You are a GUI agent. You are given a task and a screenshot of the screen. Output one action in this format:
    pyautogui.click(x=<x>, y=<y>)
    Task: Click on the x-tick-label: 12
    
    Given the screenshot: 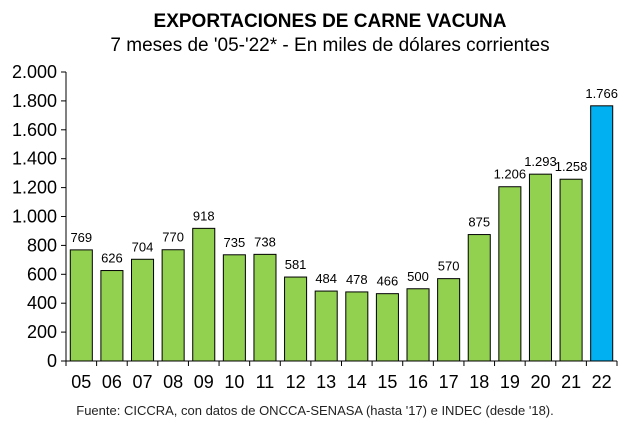 What is the action you would take?
    pyautogui.click(x=296, y=382)
    